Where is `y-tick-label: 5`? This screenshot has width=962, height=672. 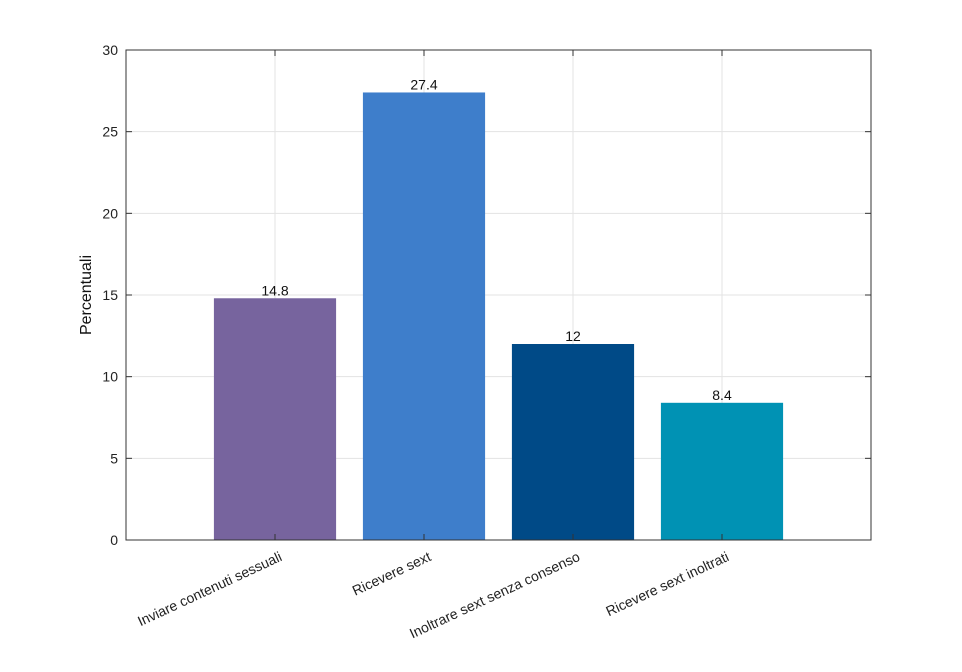 y-tick-label: 5 is located at coordinates (114, 458).